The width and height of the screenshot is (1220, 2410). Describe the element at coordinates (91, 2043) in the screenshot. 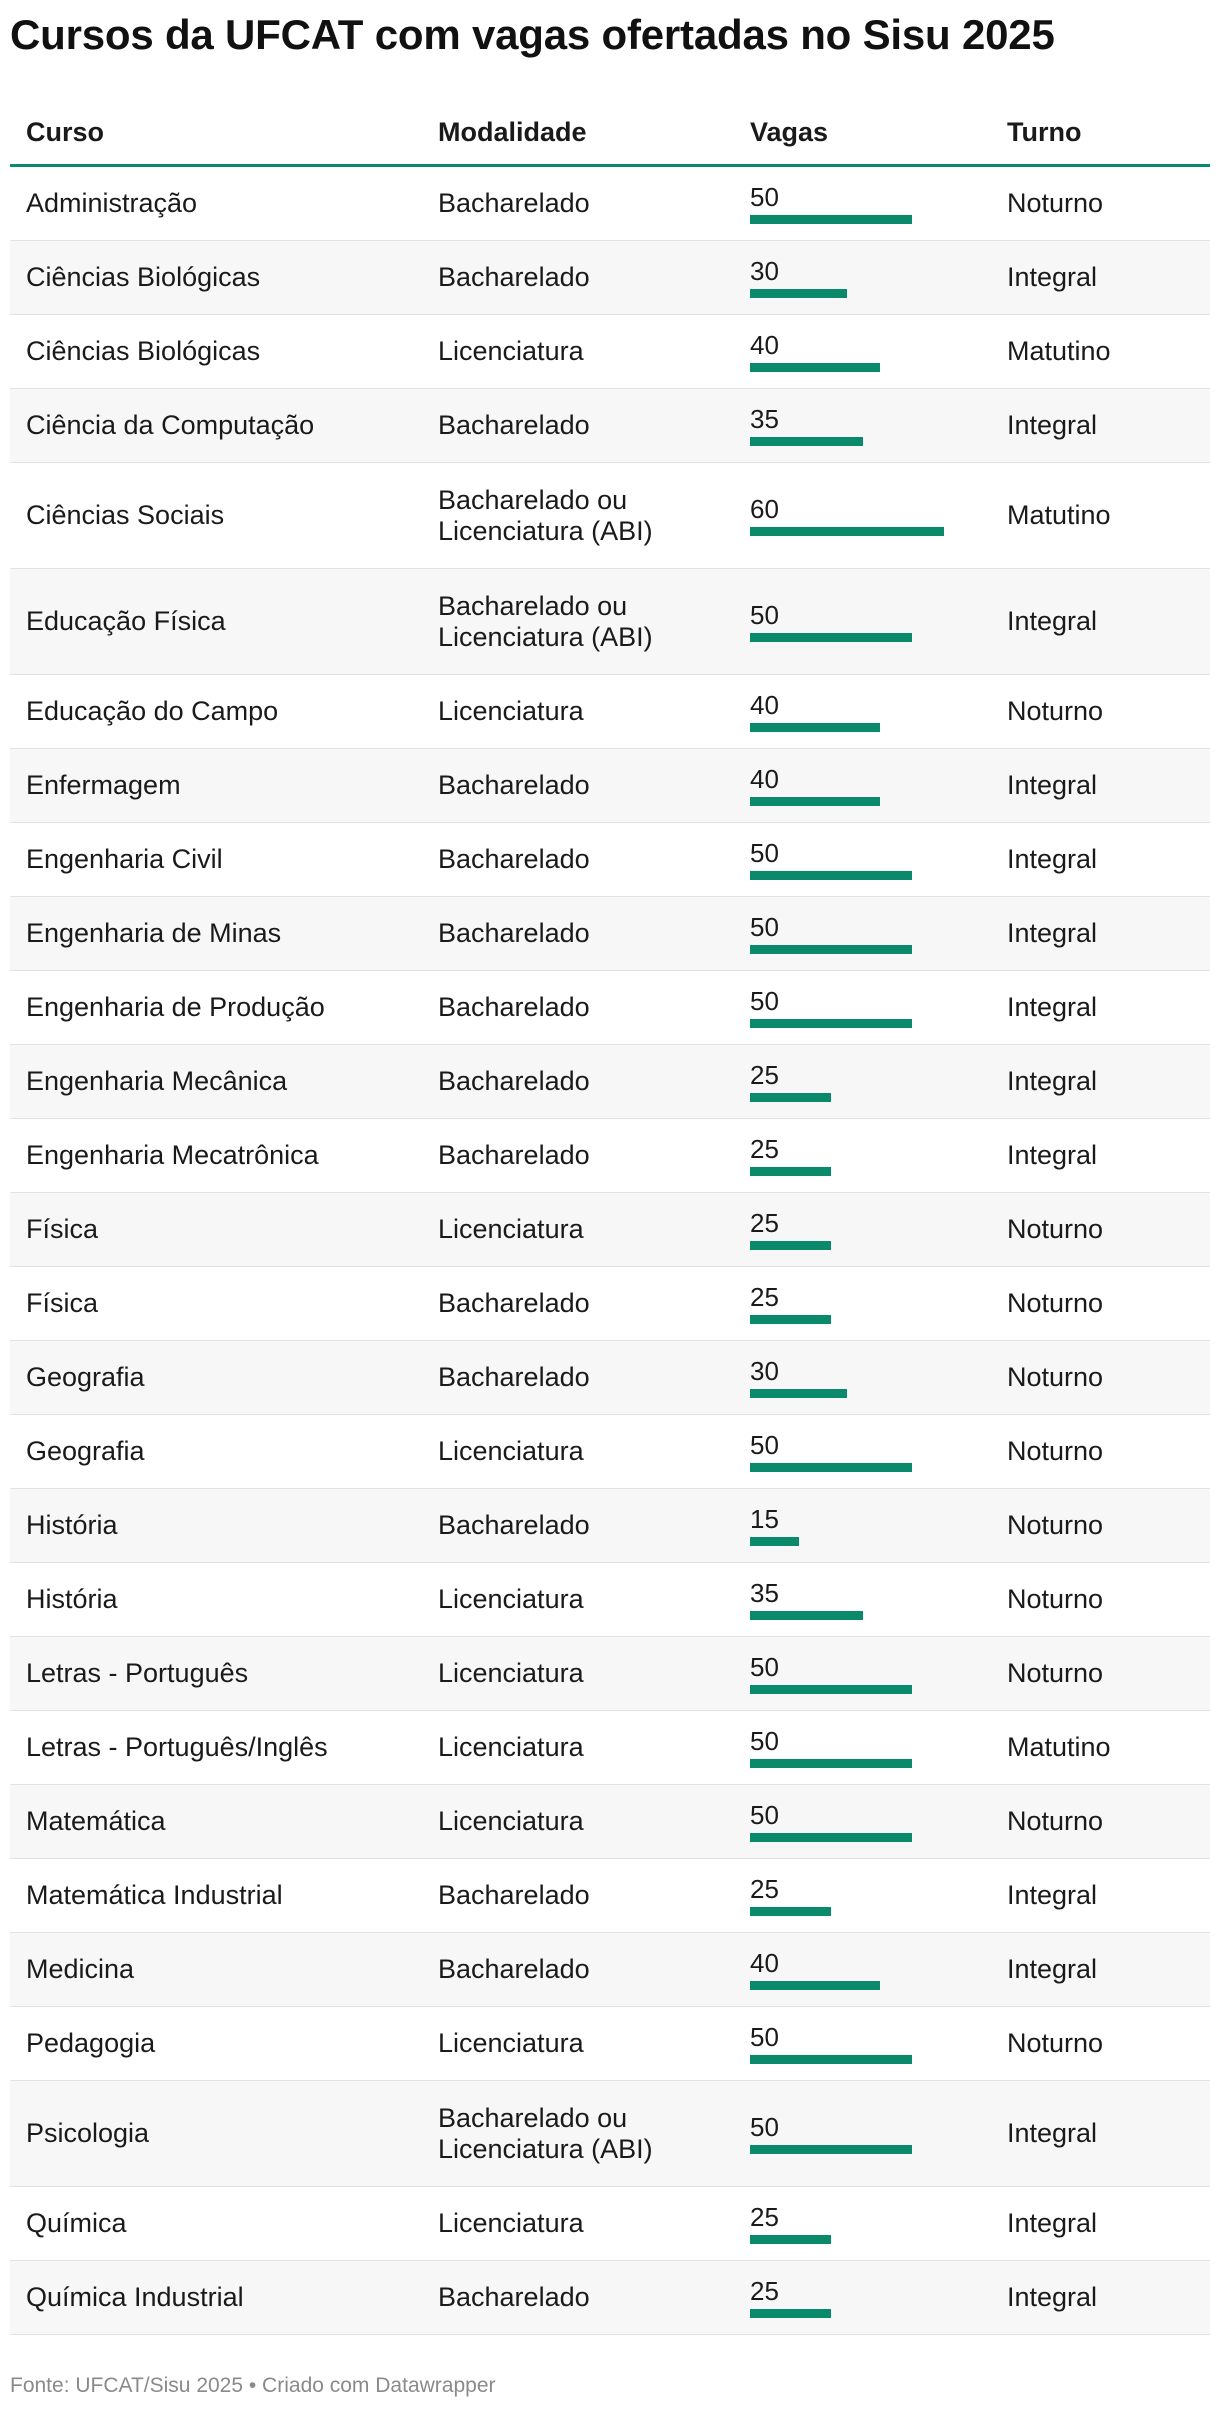

I see `cell-curso: Pedagogia` at that location.